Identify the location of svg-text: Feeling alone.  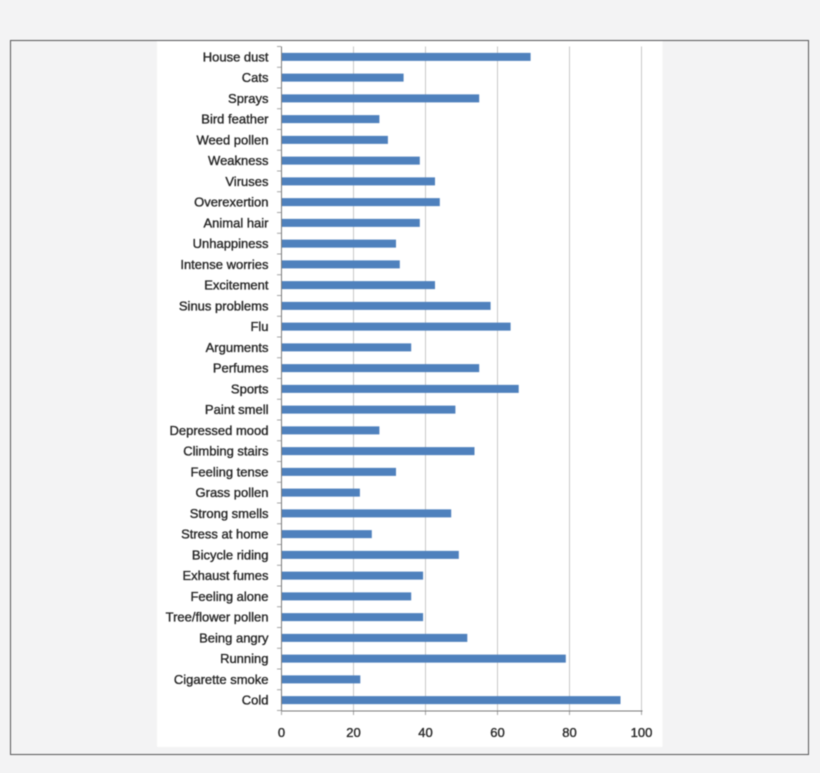
(229, 596).